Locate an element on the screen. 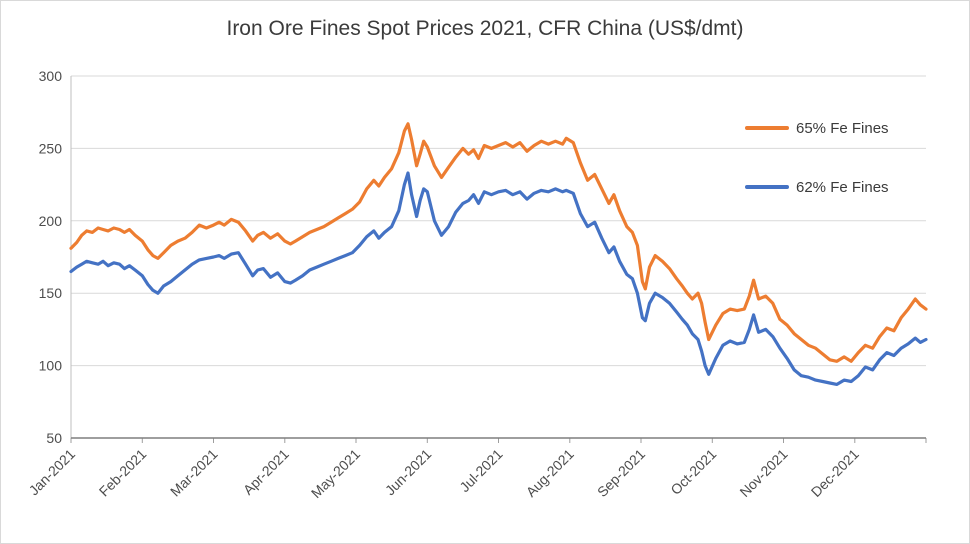 Image resolution: width=970 pixels, height=544 pixels. legend-entry-65-fe: 65% Fe Fines is located at coordinates (817, 128).